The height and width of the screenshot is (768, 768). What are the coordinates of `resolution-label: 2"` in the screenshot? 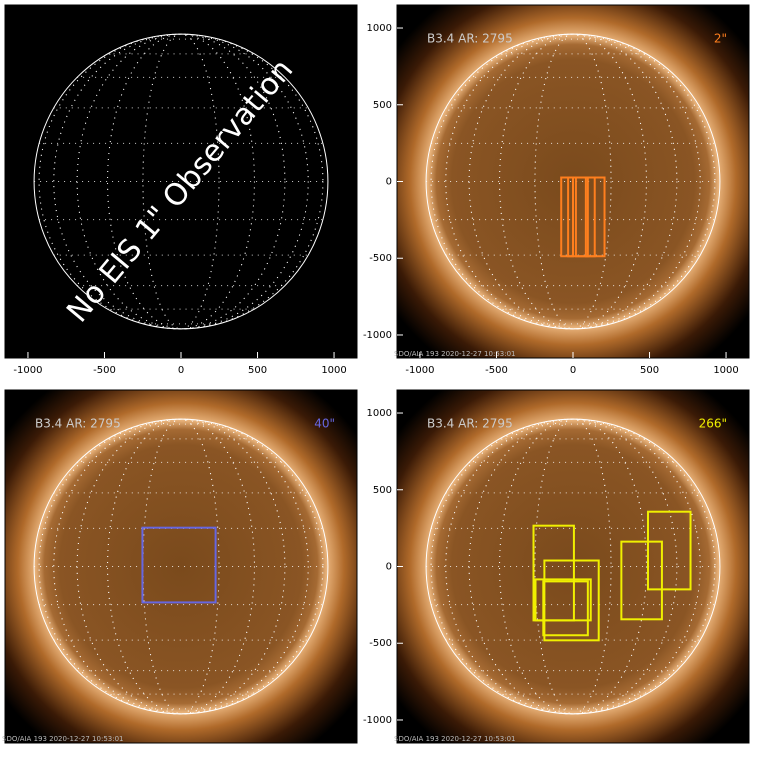 It's located at (720, 39).